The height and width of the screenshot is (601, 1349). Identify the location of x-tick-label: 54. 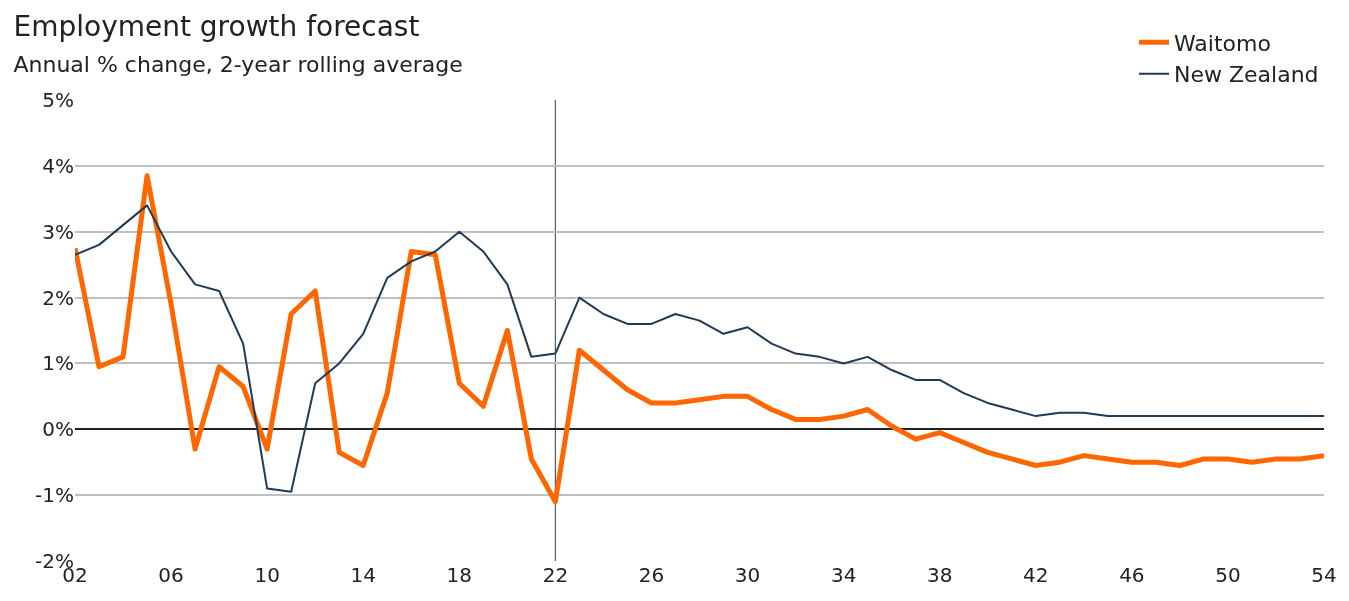
(1324, 575).